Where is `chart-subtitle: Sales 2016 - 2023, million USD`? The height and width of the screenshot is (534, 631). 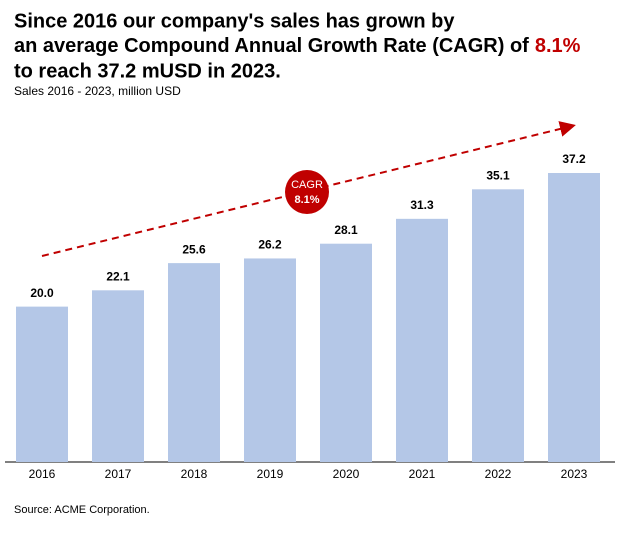 chart-subtitle: Sales 2016 - 2023, million USD is located at coordinates (97, 91).